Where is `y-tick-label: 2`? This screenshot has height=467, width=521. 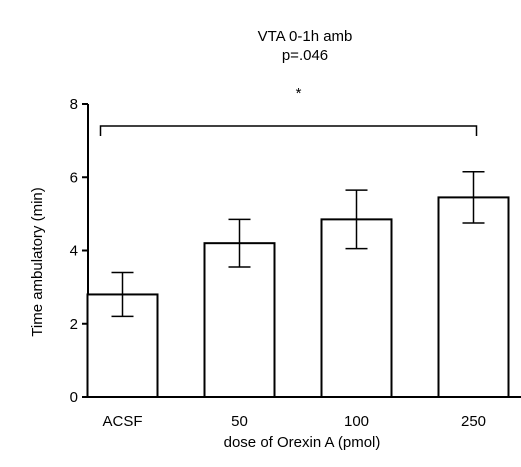 y-tick-label: 2 is located at coordinates (74, 324).